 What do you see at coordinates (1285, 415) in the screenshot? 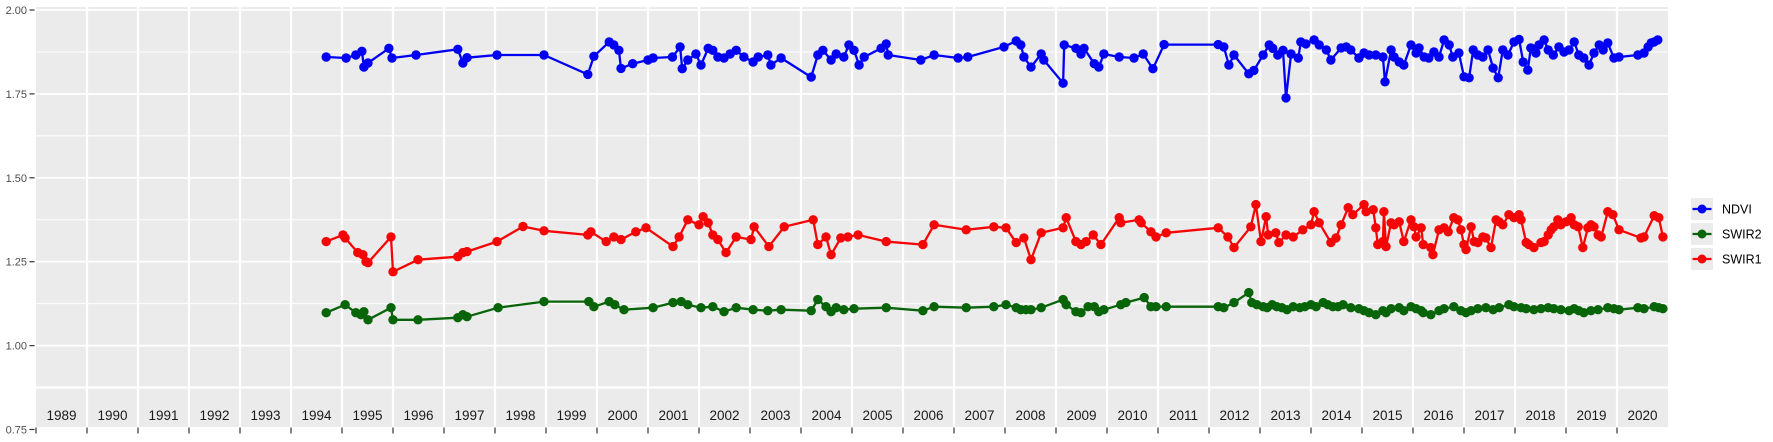
I see `year-strip-label: 2013` at bounding box center [1285, 415].